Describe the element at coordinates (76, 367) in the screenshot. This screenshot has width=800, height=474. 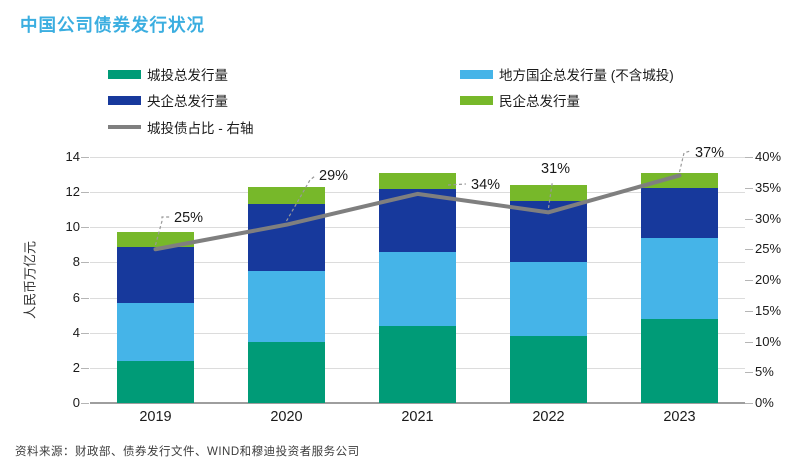
I see `left-tick-label: 2` at that location.